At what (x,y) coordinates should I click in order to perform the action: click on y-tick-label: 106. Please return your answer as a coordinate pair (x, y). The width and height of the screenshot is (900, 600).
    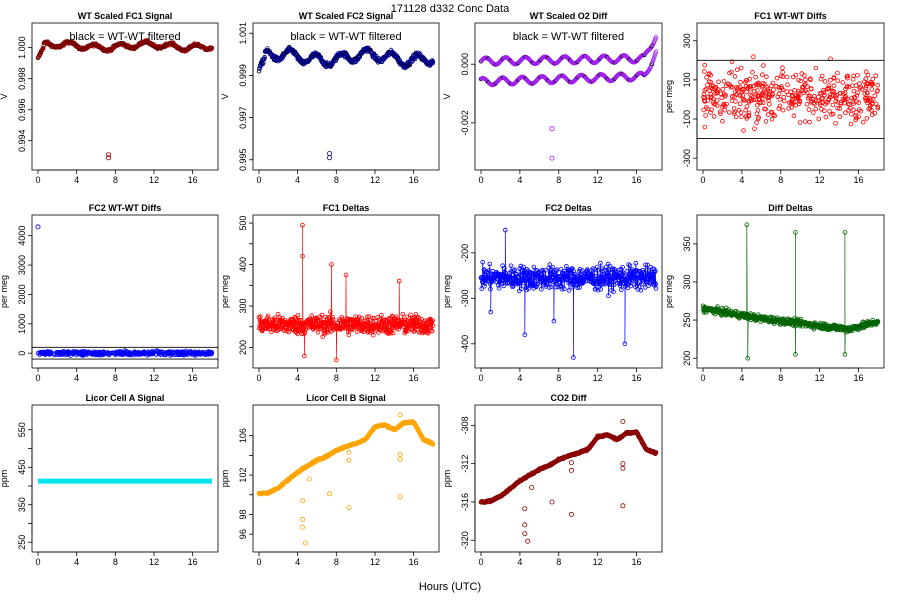
    Looking at the image, I should click on (243, 435).